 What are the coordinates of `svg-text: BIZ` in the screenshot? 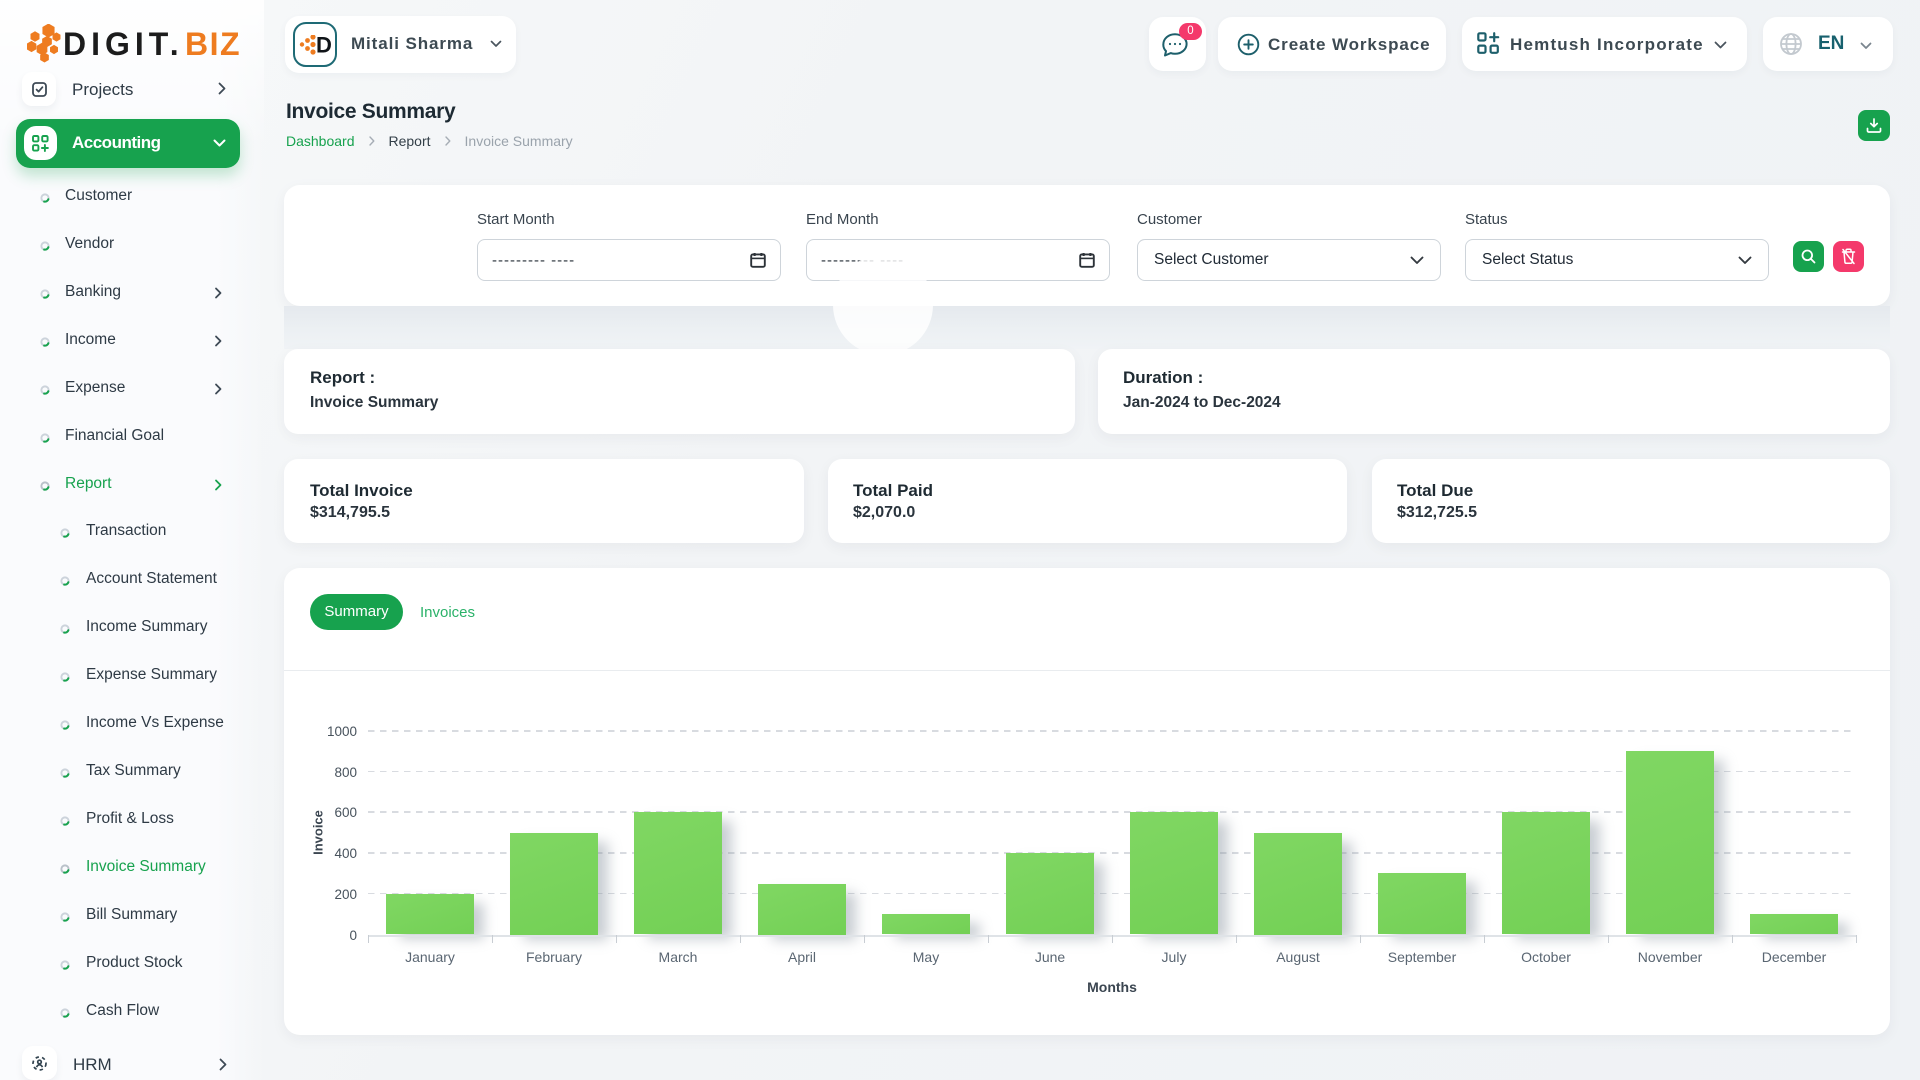 It's located at (213, 44).